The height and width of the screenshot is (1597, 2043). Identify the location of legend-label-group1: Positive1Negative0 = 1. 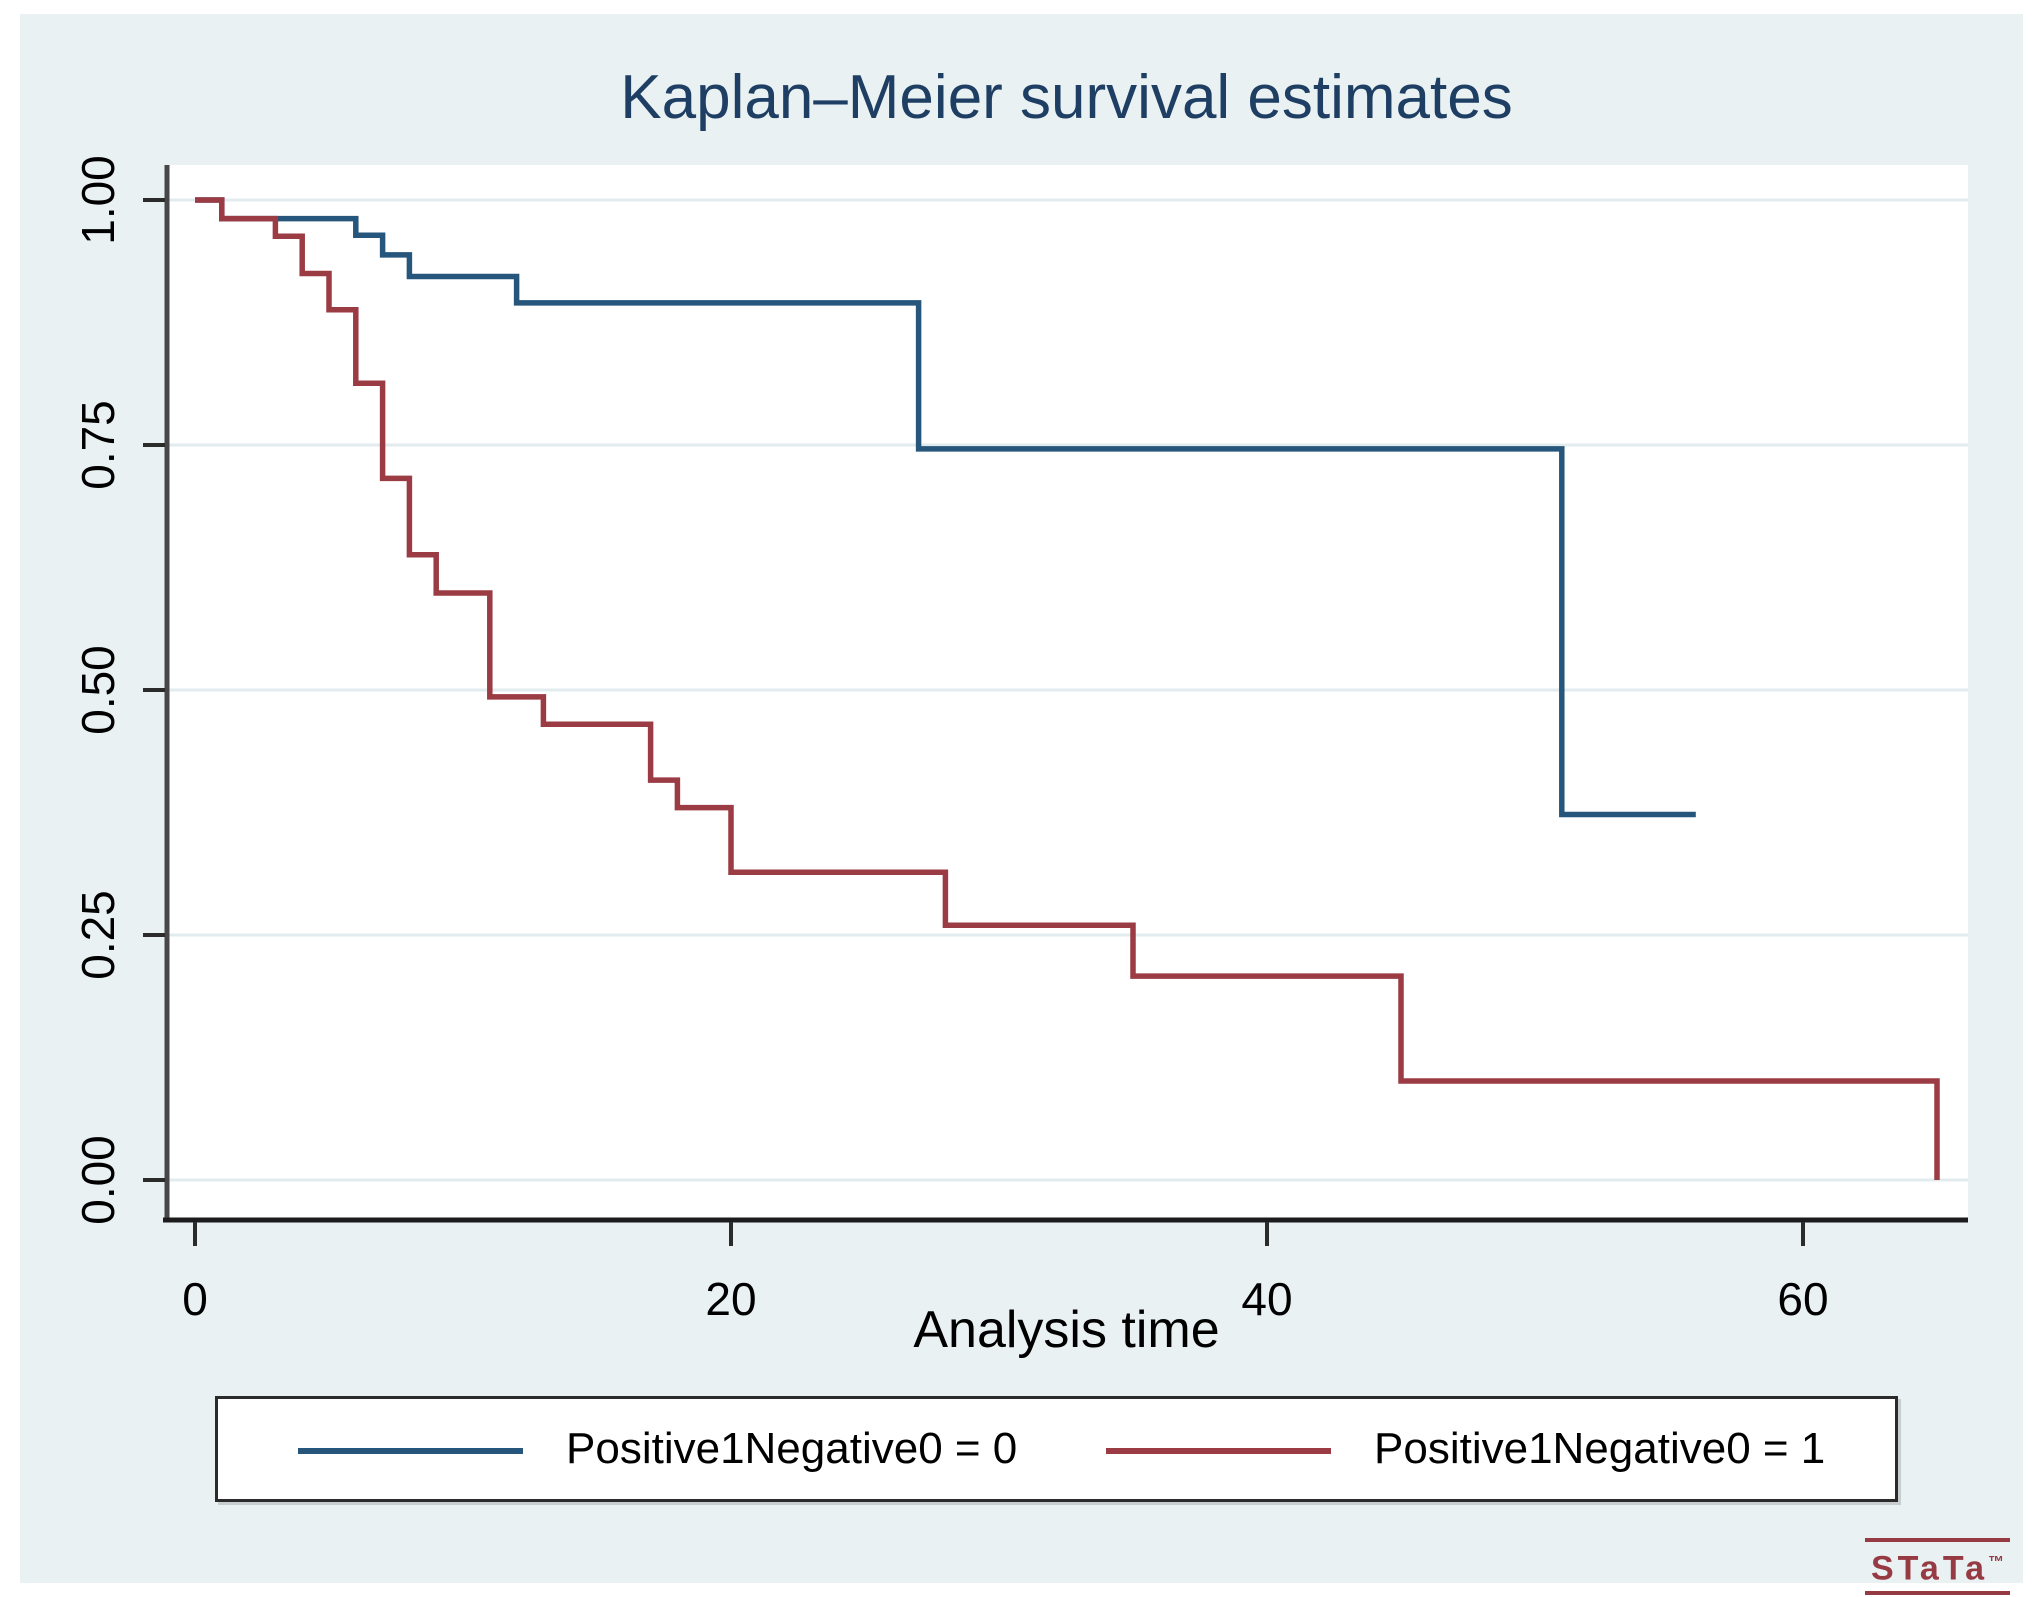
(1600, 1448).